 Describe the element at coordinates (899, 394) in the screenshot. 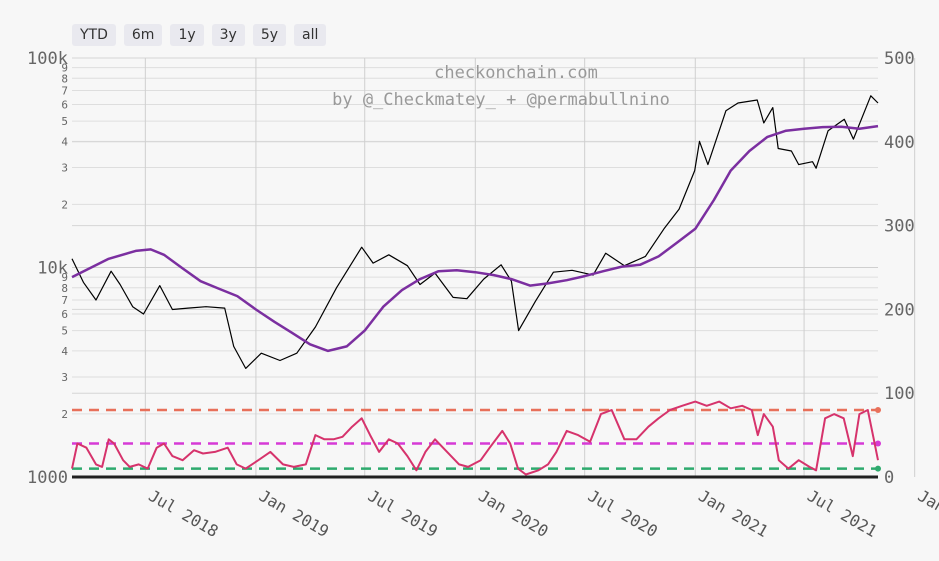

I see `y-right-label: 100` at that location.